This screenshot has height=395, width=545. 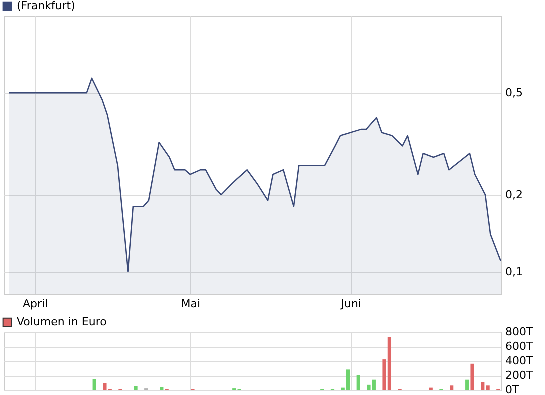 I want to click on x-tick-label: Juni, so click(x=351, y=304).